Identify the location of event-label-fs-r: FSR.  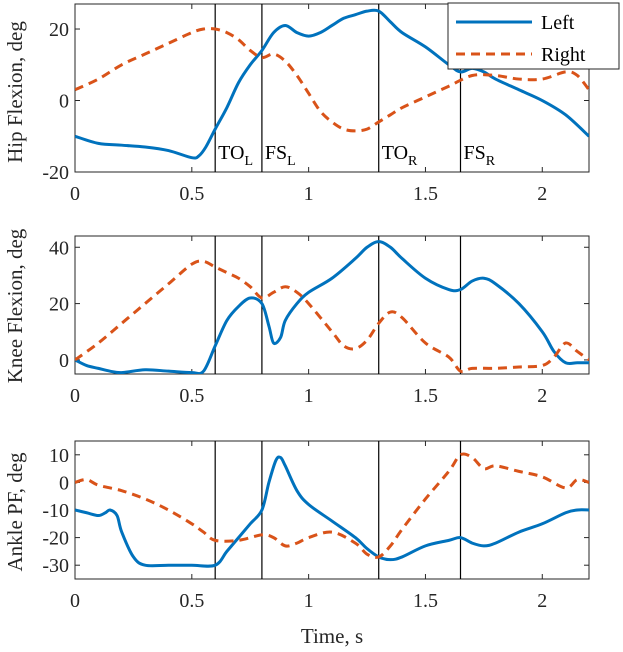
(480, 155).